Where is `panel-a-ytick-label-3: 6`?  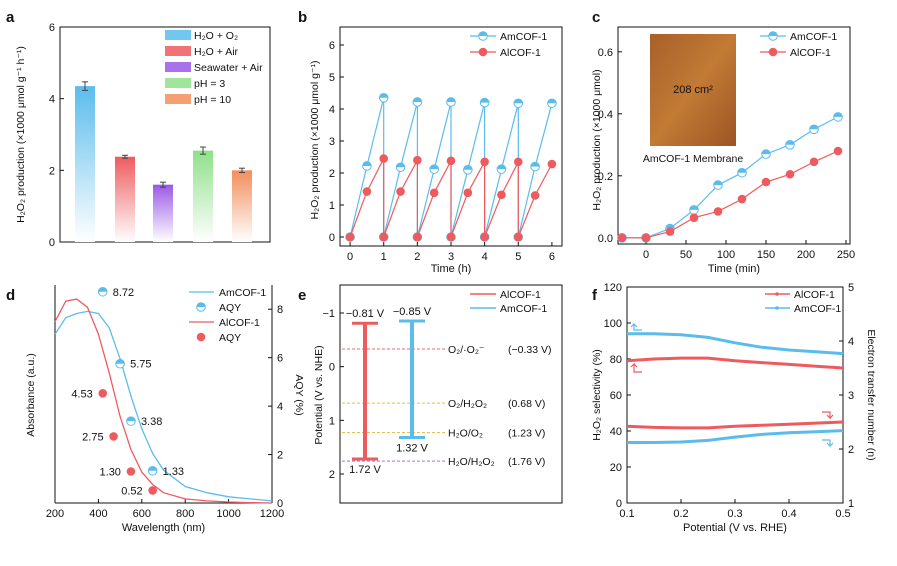
panel-a-ytick-label-3: 6 is located at coordinates (52, 28).